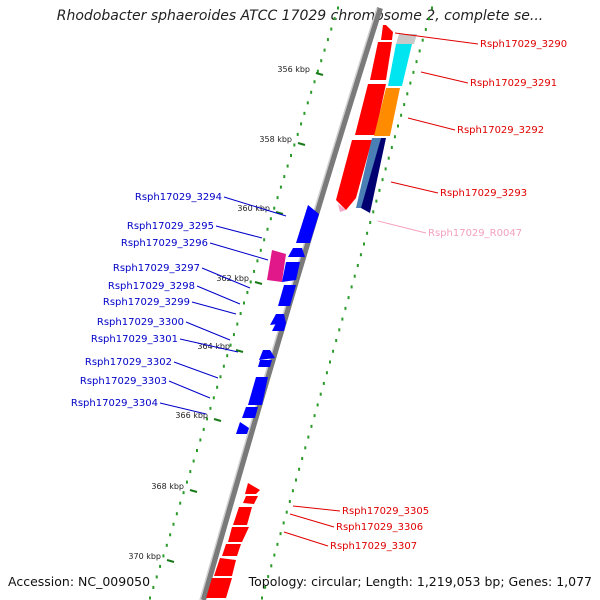  Describe the element at coordinates (151, 286) in the screenshot. I see `gene-label: Rsph17029_3298` at that location.